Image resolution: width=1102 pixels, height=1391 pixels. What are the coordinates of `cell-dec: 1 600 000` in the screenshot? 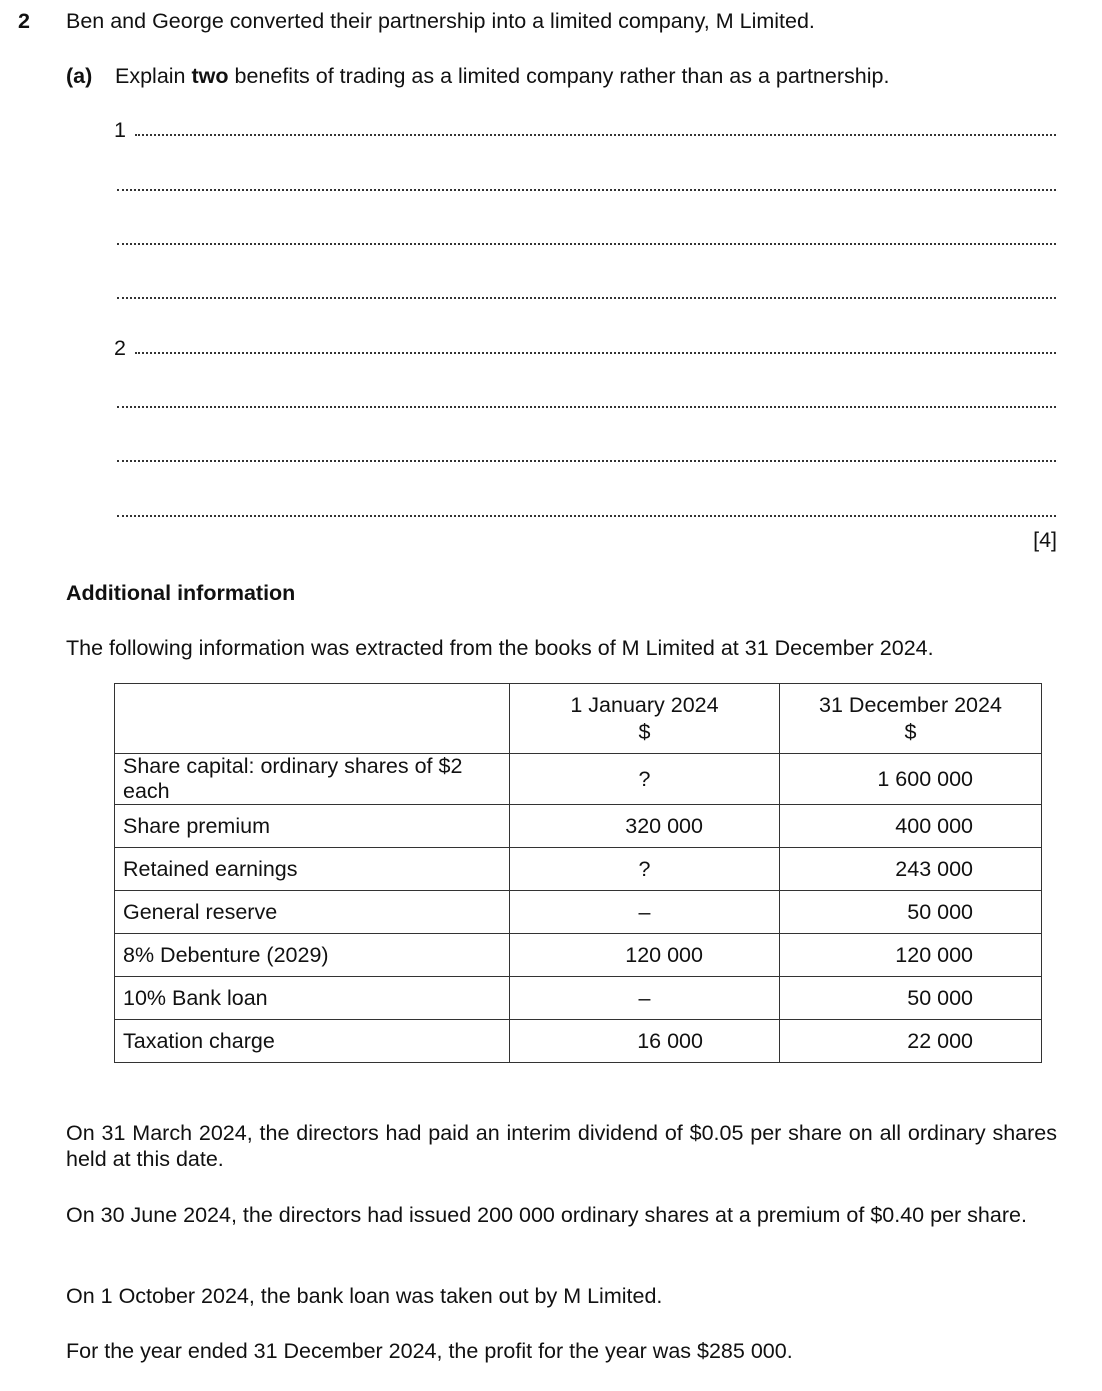 It's located at (910, 779).